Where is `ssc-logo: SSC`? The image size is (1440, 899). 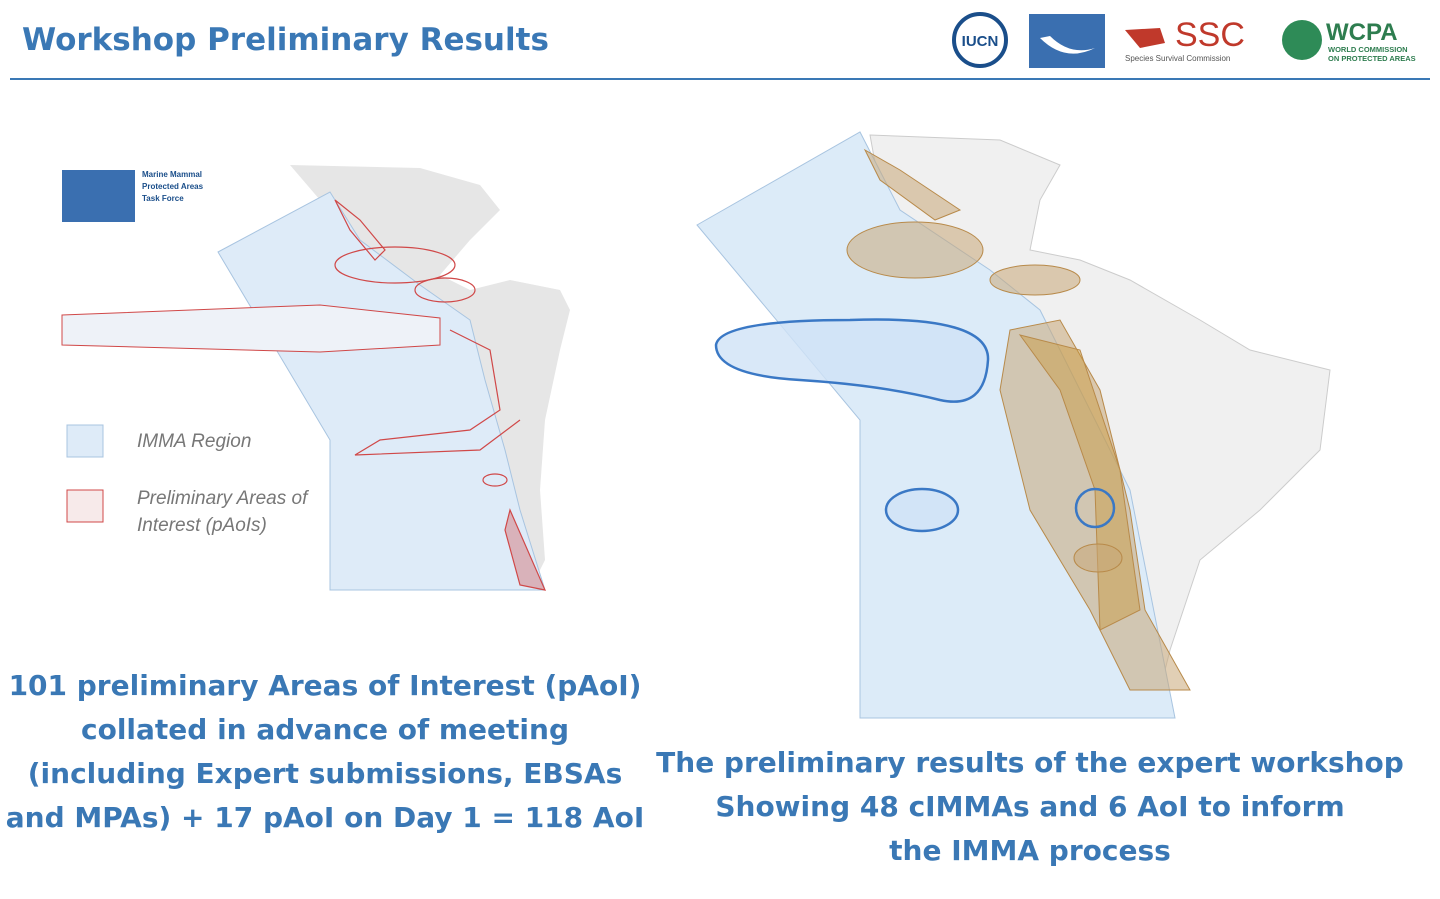 ssc-logo: SSC is located at coordinates (1210, 35).